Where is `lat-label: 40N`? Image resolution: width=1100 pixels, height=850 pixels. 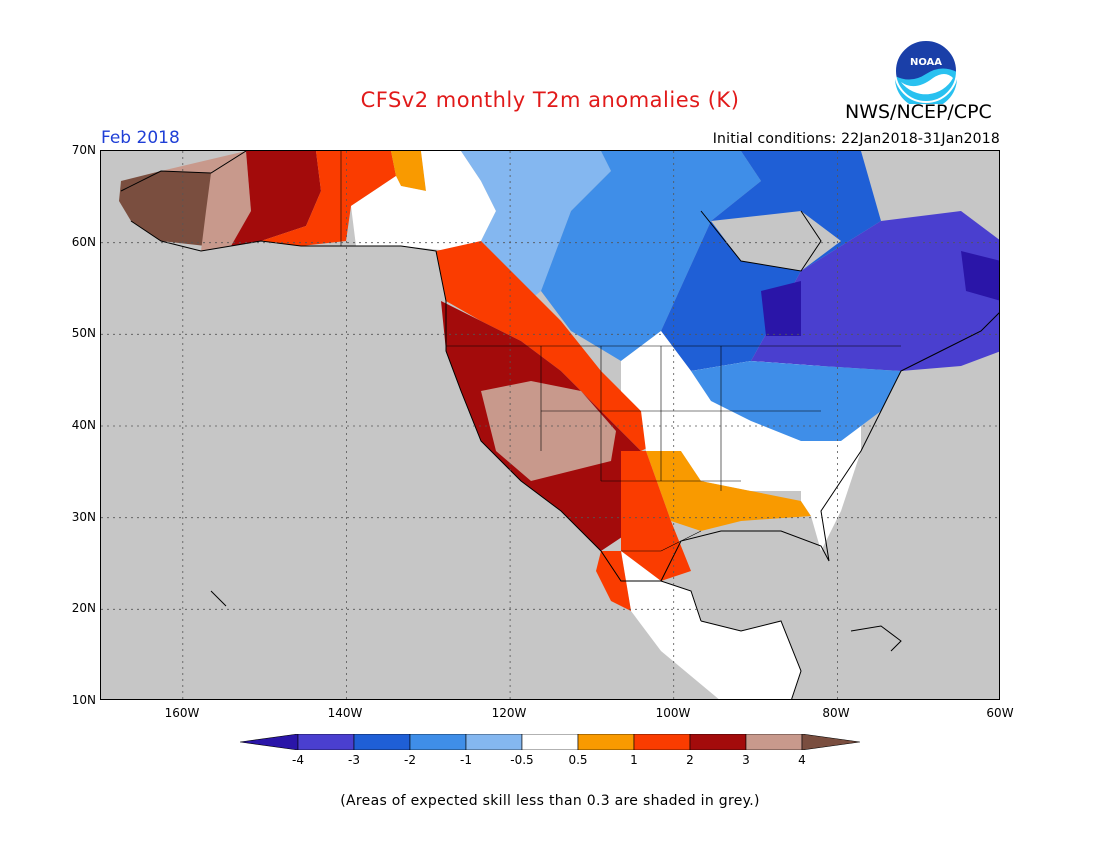
lat-label: 40N is located at coordinates (83, 425).